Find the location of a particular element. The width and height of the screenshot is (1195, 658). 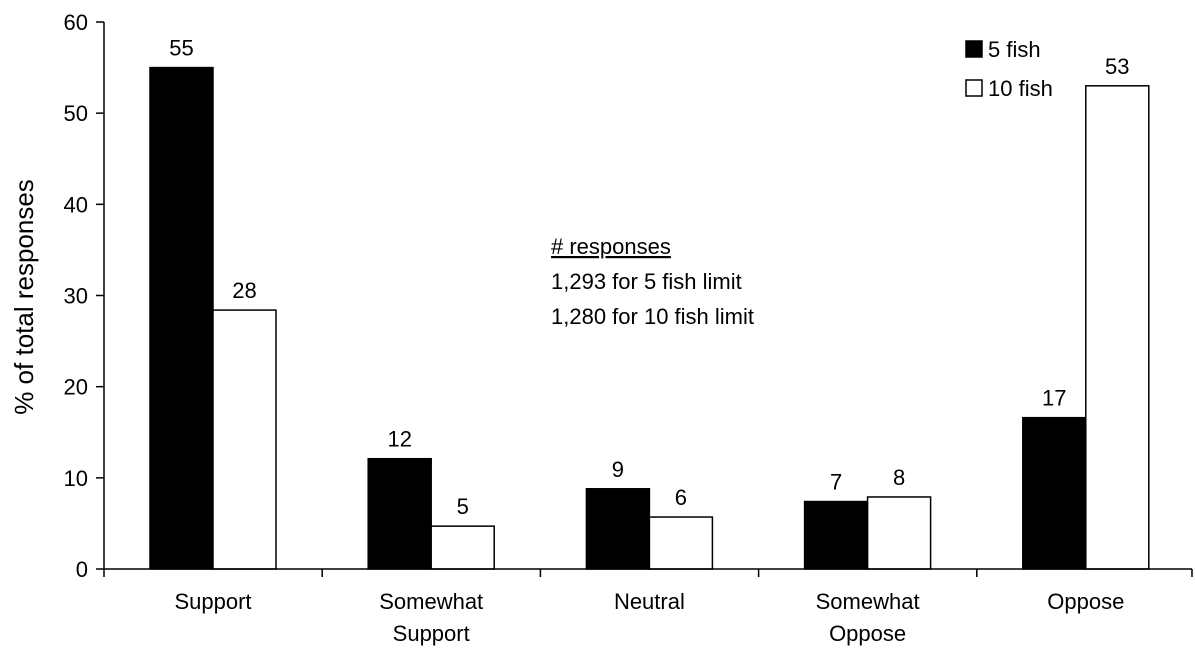

x-category-label-4: Oppose is located at coordinates (1085, 601).